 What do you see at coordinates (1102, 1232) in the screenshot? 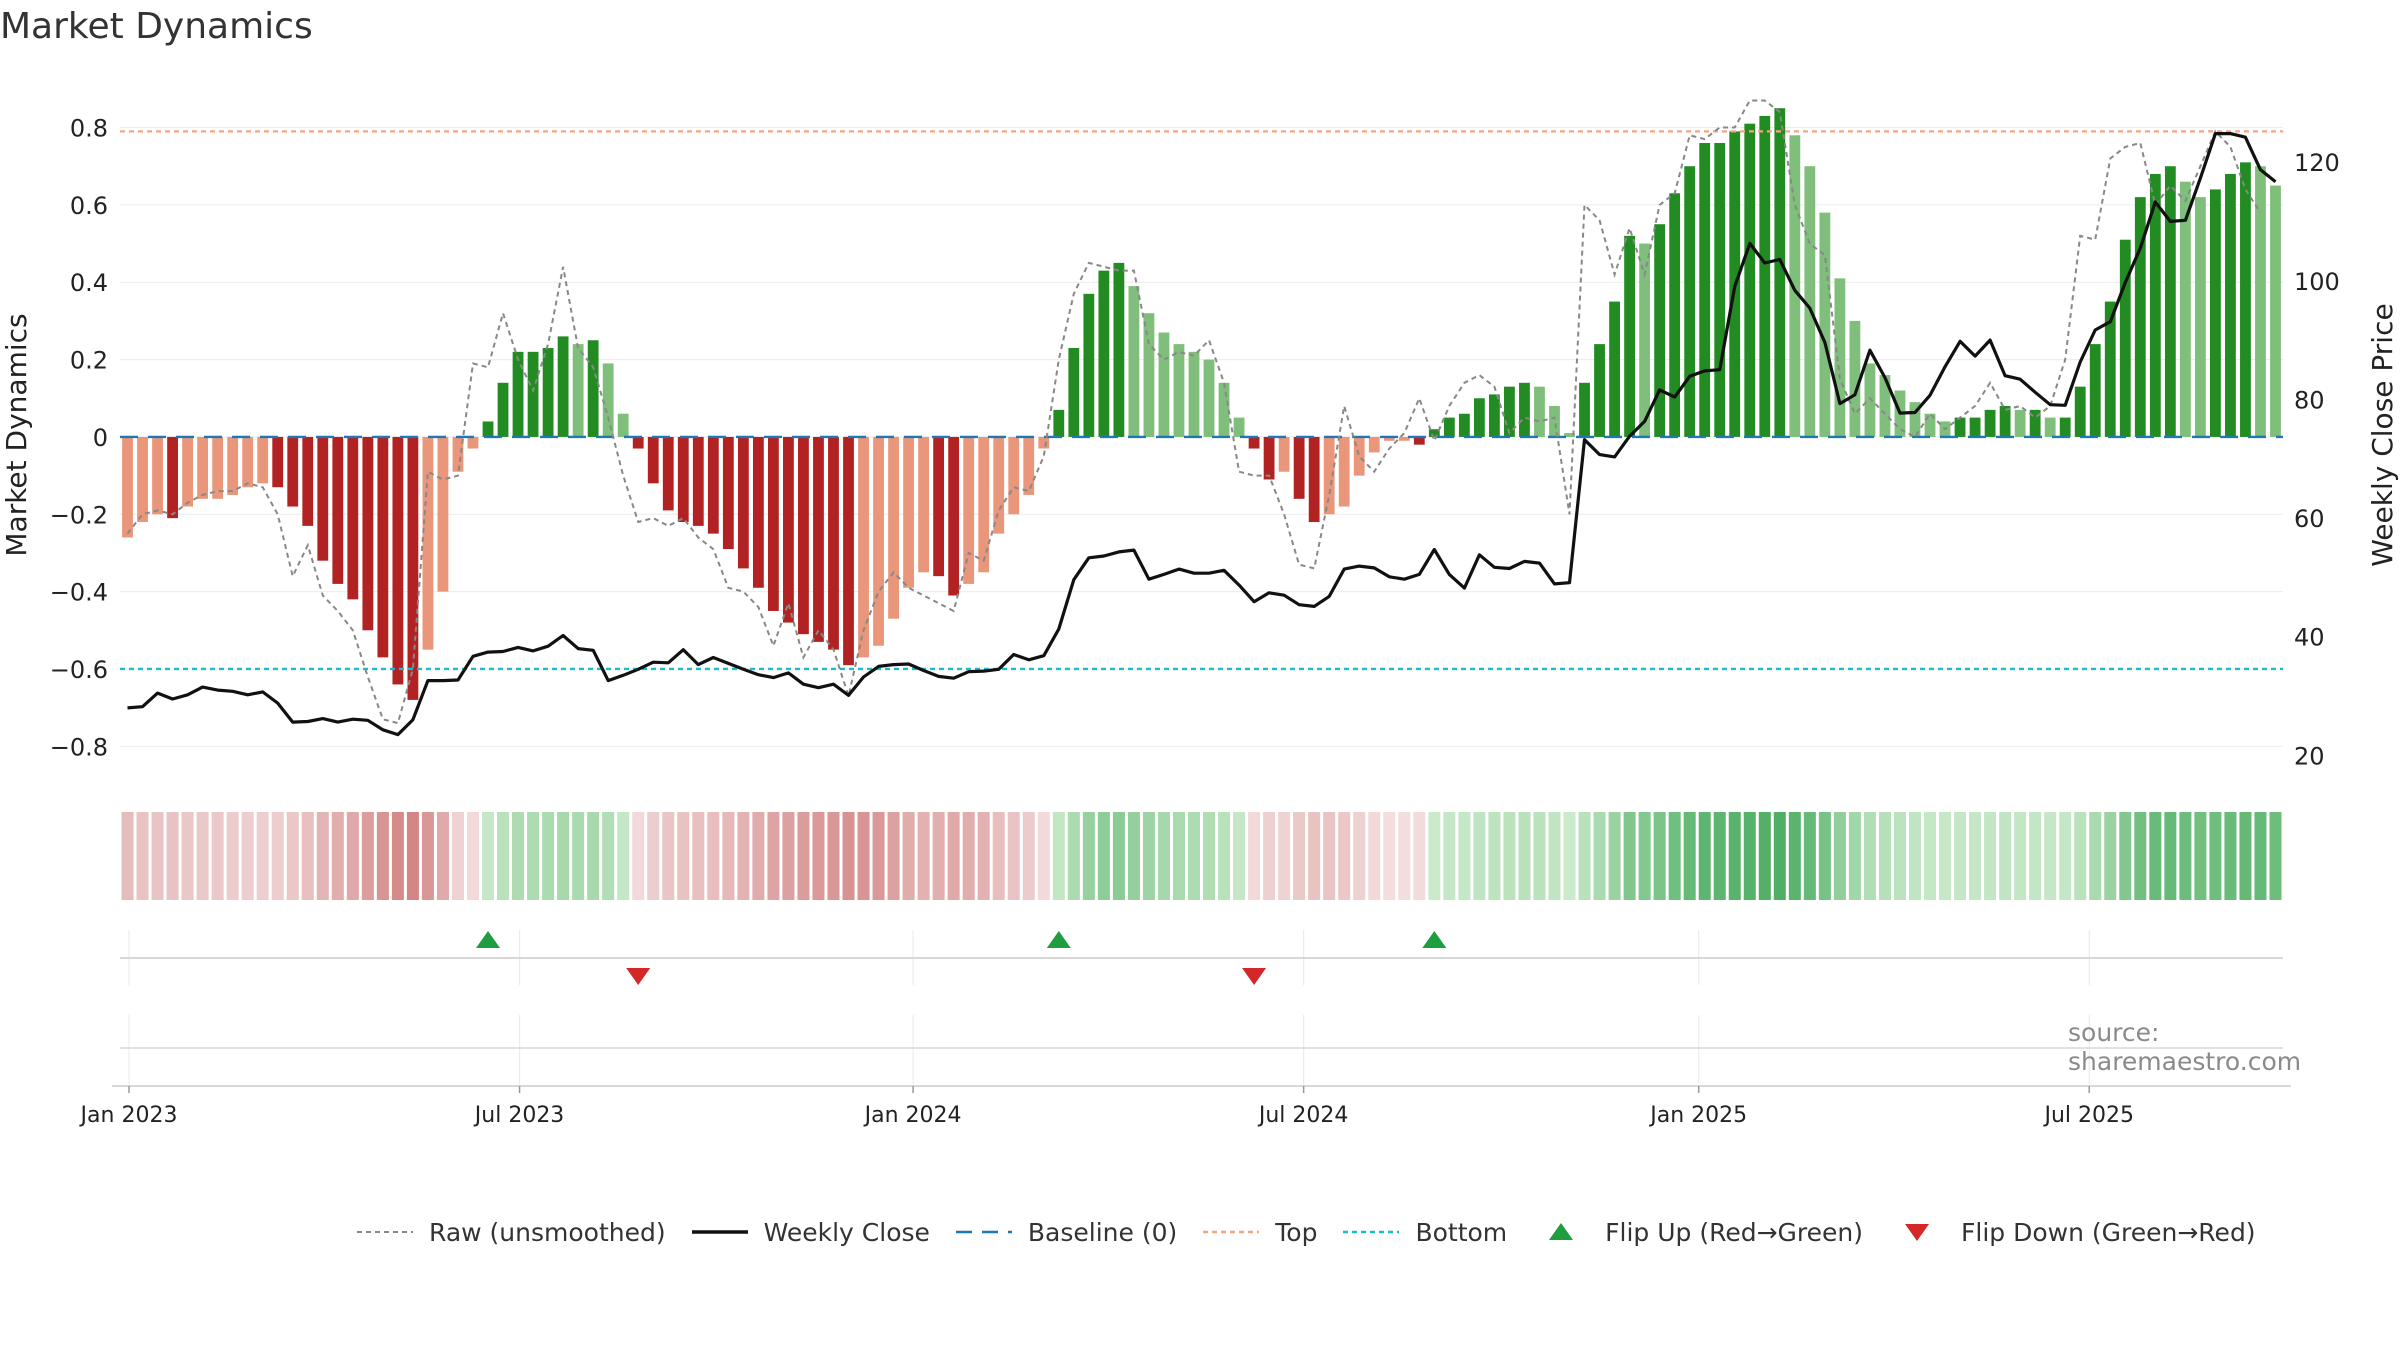
I see `legend-label: Baseline (0)` at bounding box center [1102, 1232].